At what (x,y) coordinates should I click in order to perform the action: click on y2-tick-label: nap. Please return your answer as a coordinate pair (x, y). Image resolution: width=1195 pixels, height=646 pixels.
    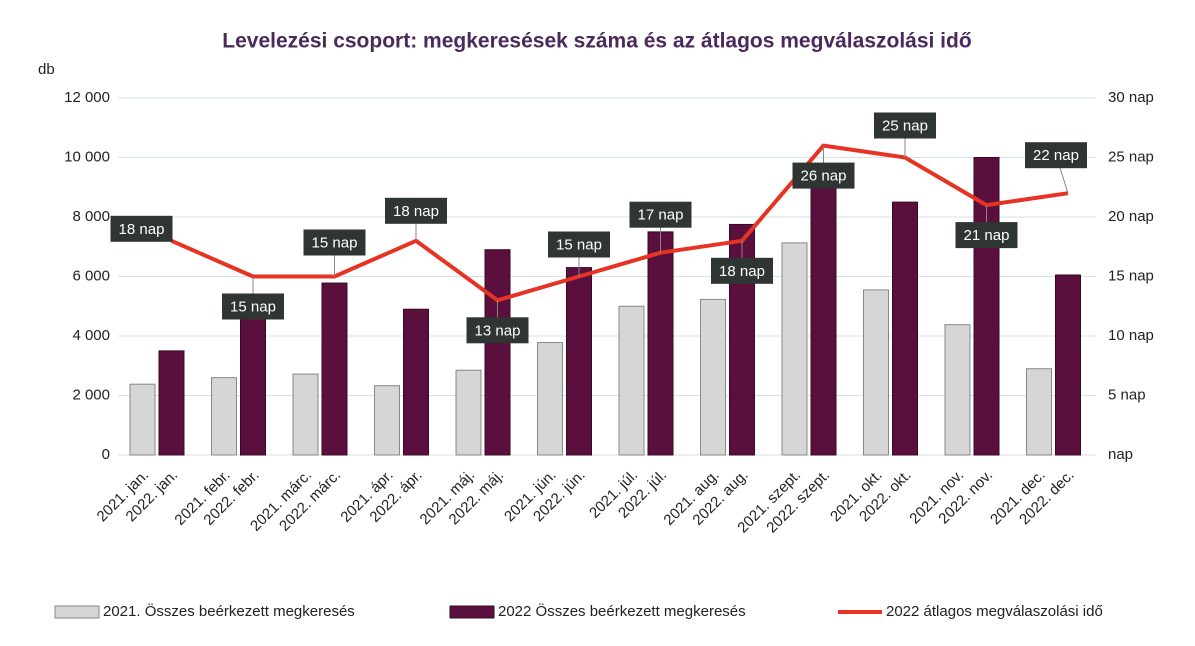
    Looking at the image, I should click on (1120, 454).